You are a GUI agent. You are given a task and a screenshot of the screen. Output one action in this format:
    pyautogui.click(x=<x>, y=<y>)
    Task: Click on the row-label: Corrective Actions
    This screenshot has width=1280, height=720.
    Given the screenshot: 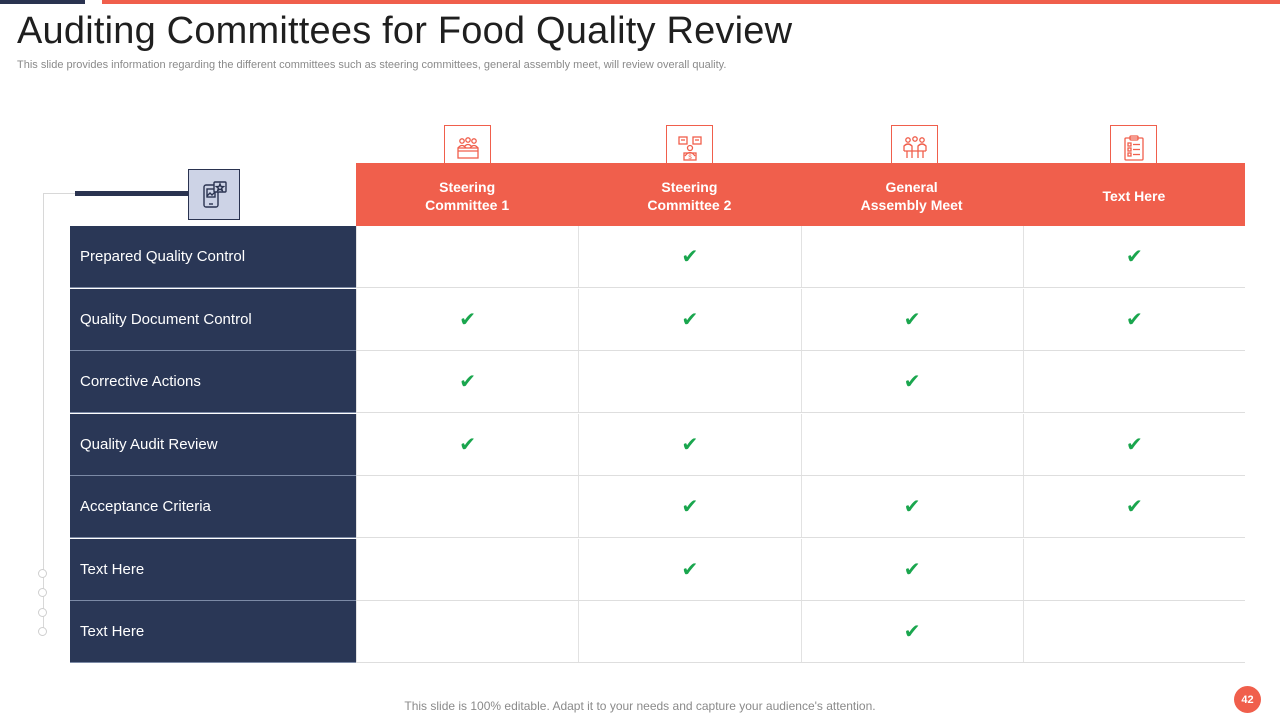 What is the action you would take?
    pyautogui.click(x=213, y=382)
    